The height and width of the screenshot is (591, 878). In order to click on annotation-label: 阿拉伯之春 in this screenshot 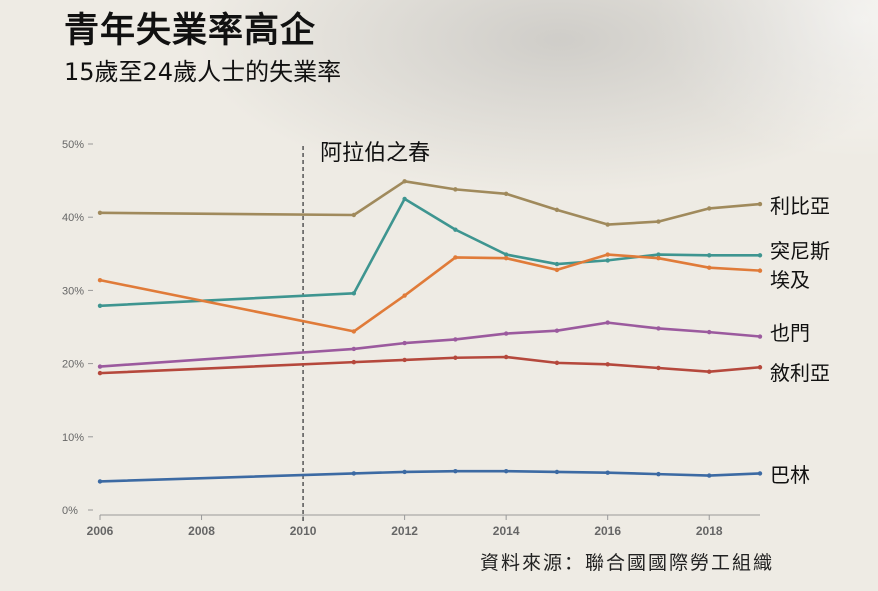, I will do `click(375, 153)`.